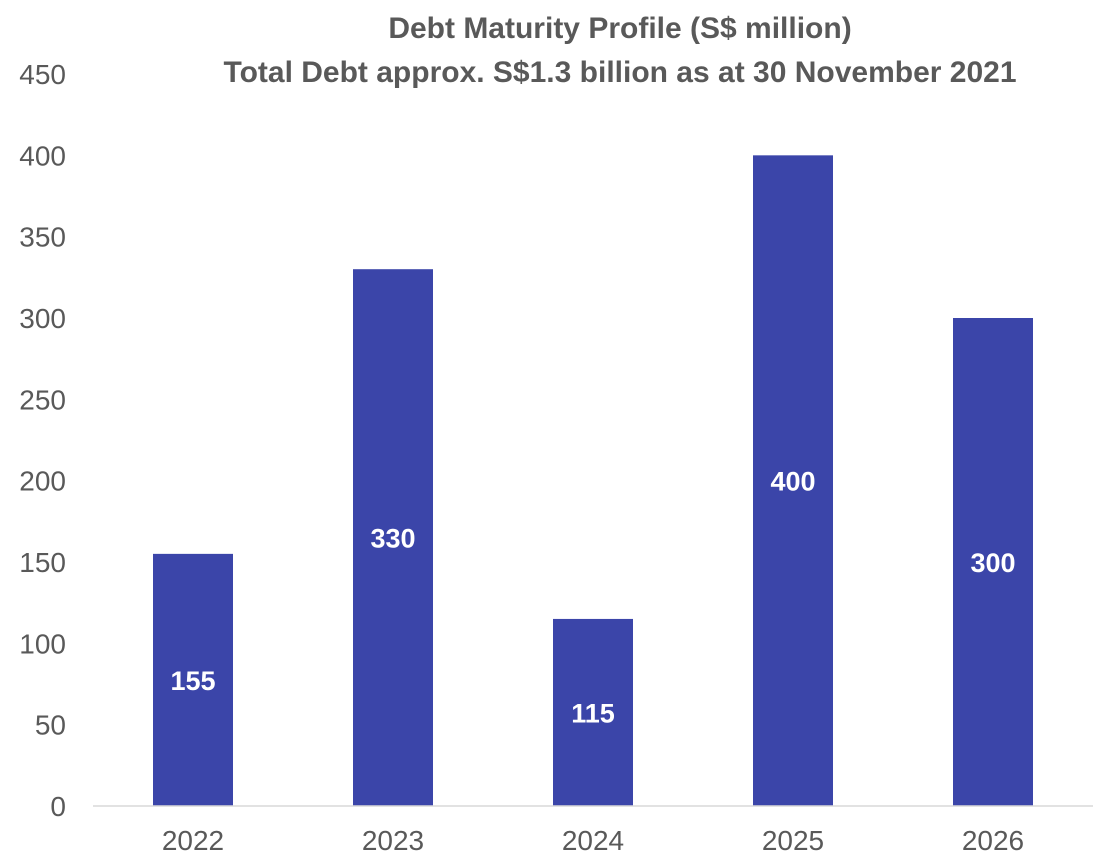 The width and height of the screenshot is (1100, 855). I want to click on x-tick-label: 2023, so click(393, 840).